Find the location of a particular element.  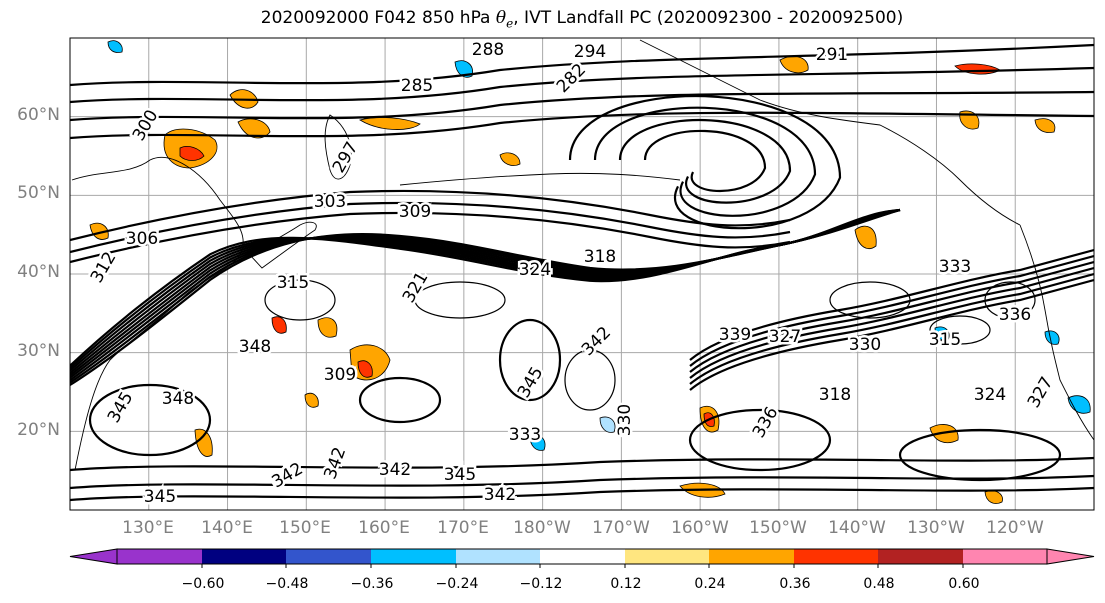

contour-label-halo: 336 is located at coordinates (1015, 315).